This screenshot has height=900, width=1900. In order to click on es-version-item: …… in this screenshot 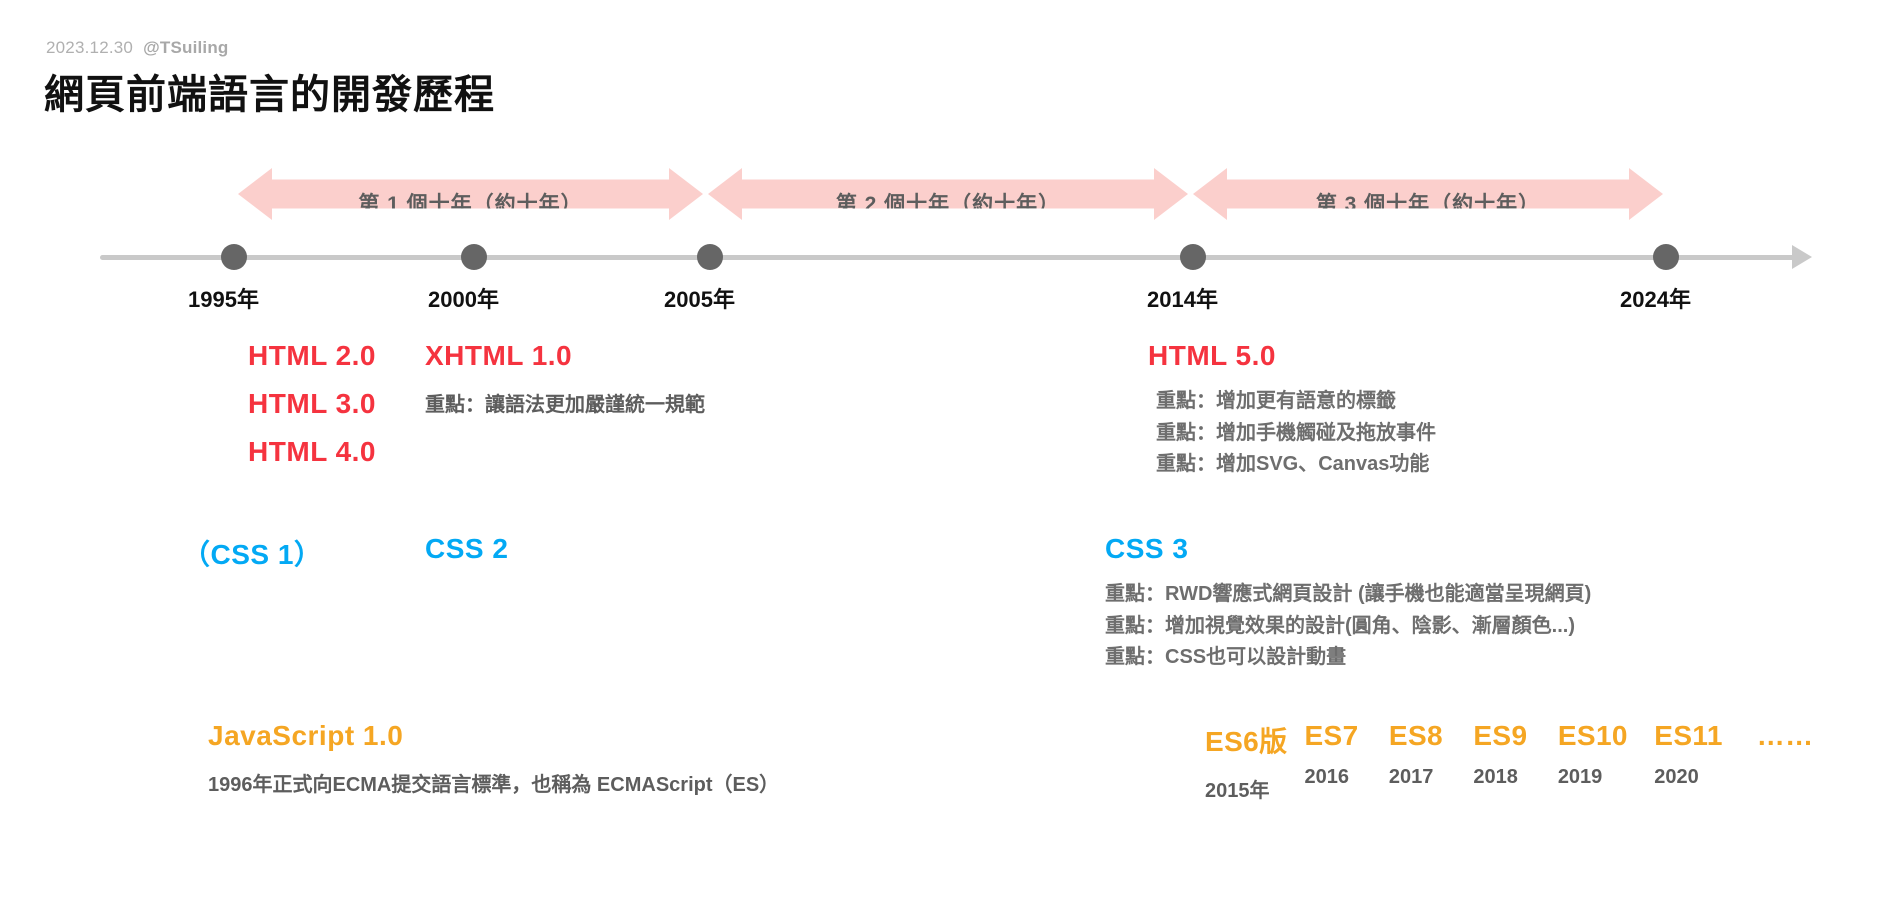, I will do `click(1797, 743)`.